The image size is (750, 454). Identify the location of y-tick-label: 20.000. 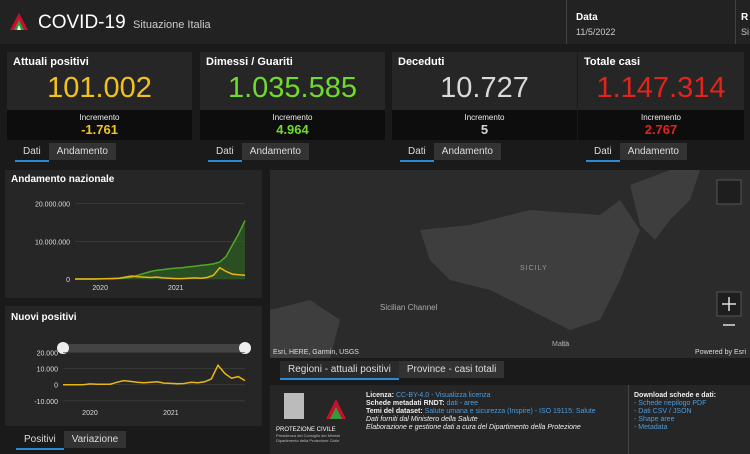
(48, 353).